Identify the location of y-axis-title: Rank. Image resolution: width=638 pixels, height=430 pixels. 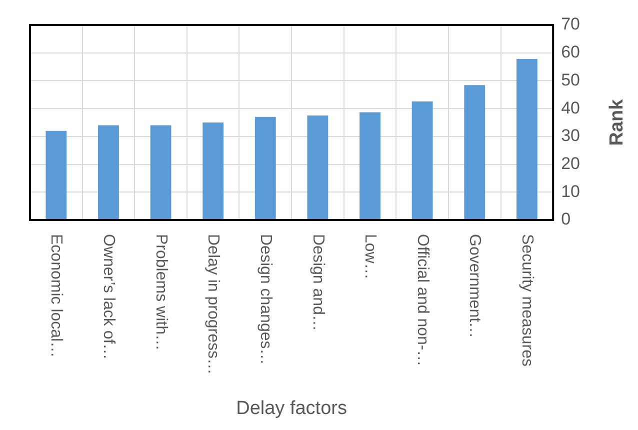
(617, 122).